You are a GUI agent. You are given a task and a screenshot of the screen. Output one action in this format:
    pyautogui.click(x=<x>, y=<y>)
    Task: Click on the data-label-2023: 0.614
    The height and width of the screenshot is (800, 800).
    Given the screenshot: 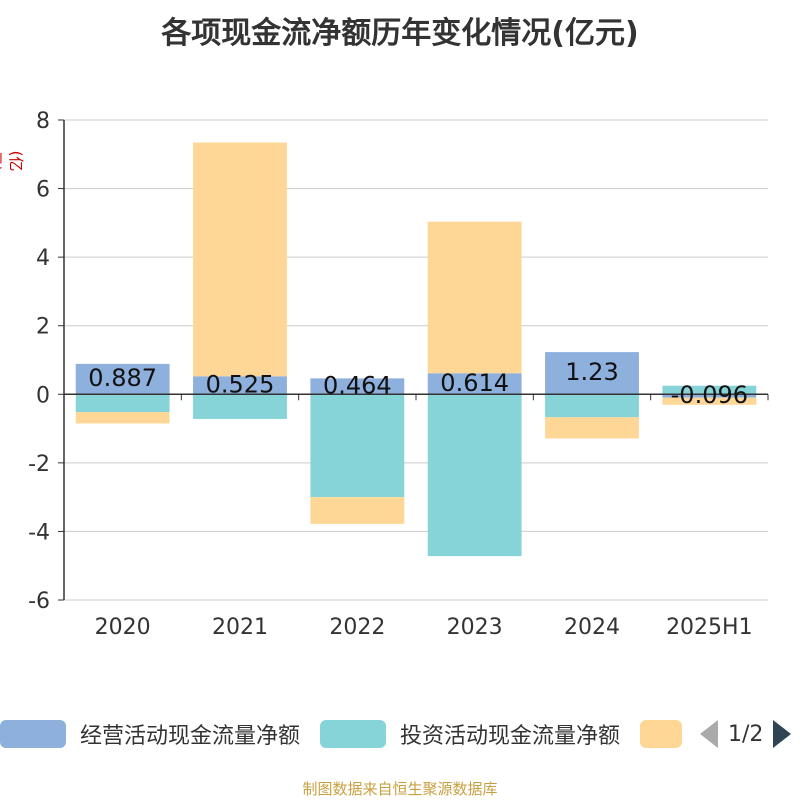 What is the action you would take?
    pyautogui.click(x=474, y=383)
    